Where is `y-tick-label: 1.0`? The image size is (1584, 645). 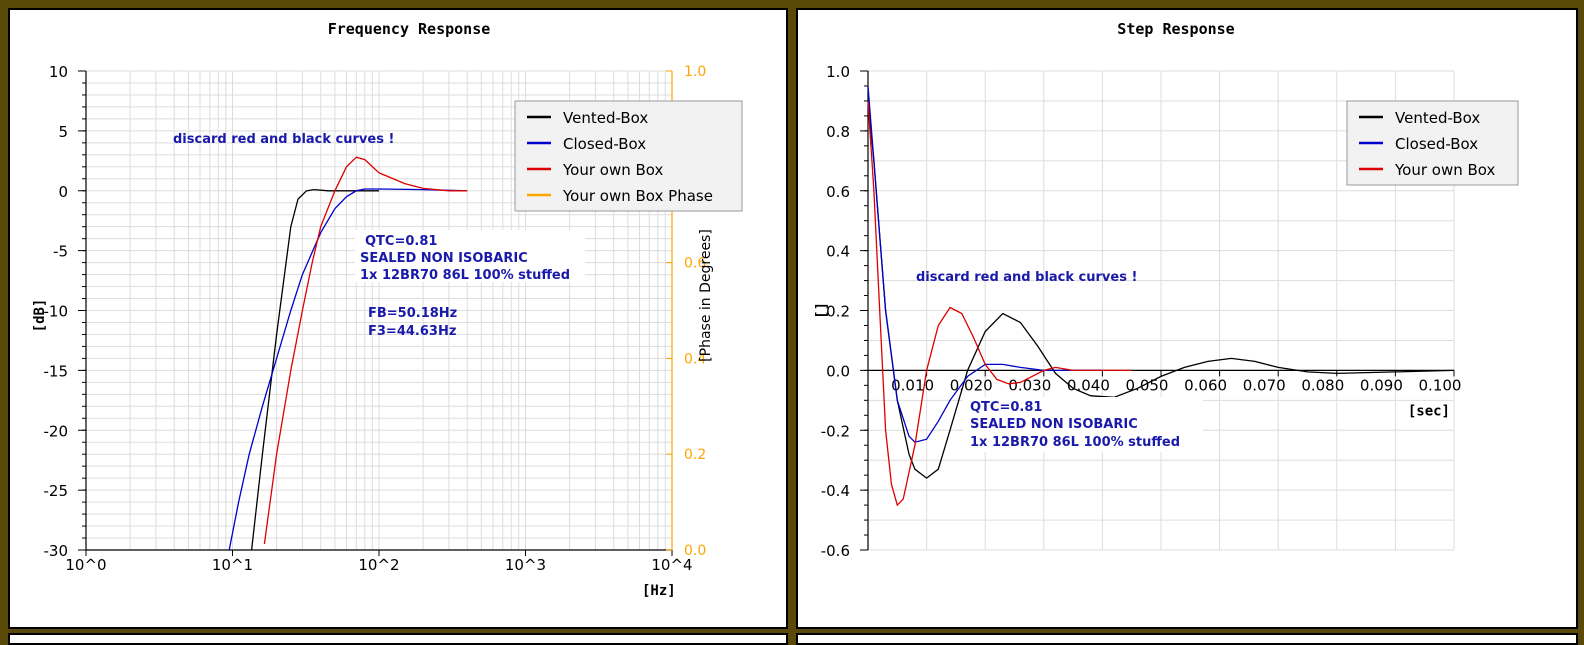
y-tick-label: 1.0 is located at coordinates (838, 72).